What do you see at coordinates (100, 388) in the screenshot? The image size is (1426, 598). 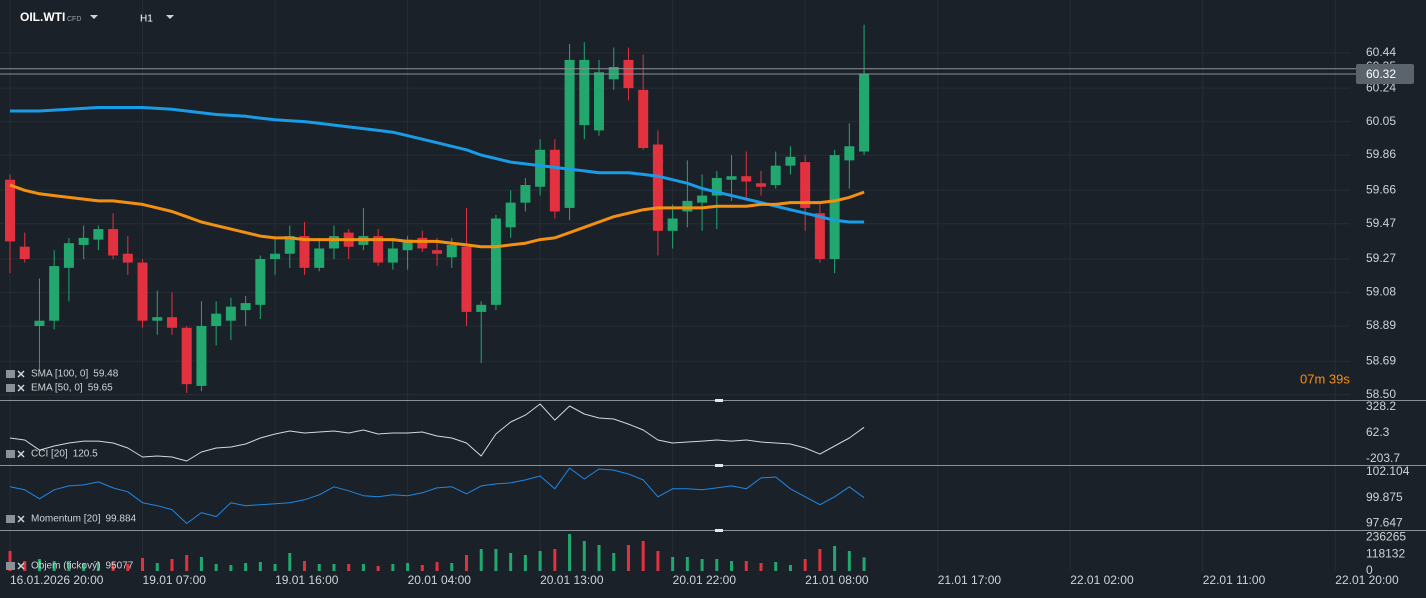 I see `indicator-value: 59.65` at bounding box center [100, 388].